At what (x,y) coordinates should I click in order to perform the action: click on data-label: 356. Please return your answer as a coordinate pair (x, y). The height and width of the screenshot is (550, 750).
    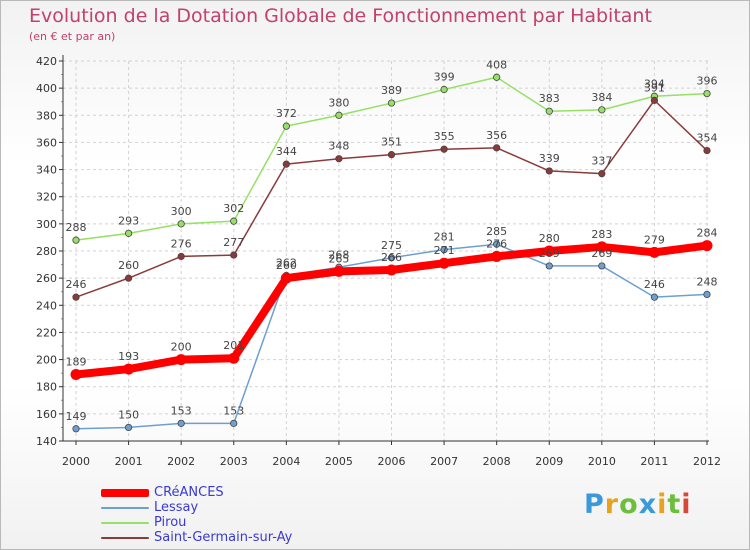
    Looking at the image, I should click on (496, 135).